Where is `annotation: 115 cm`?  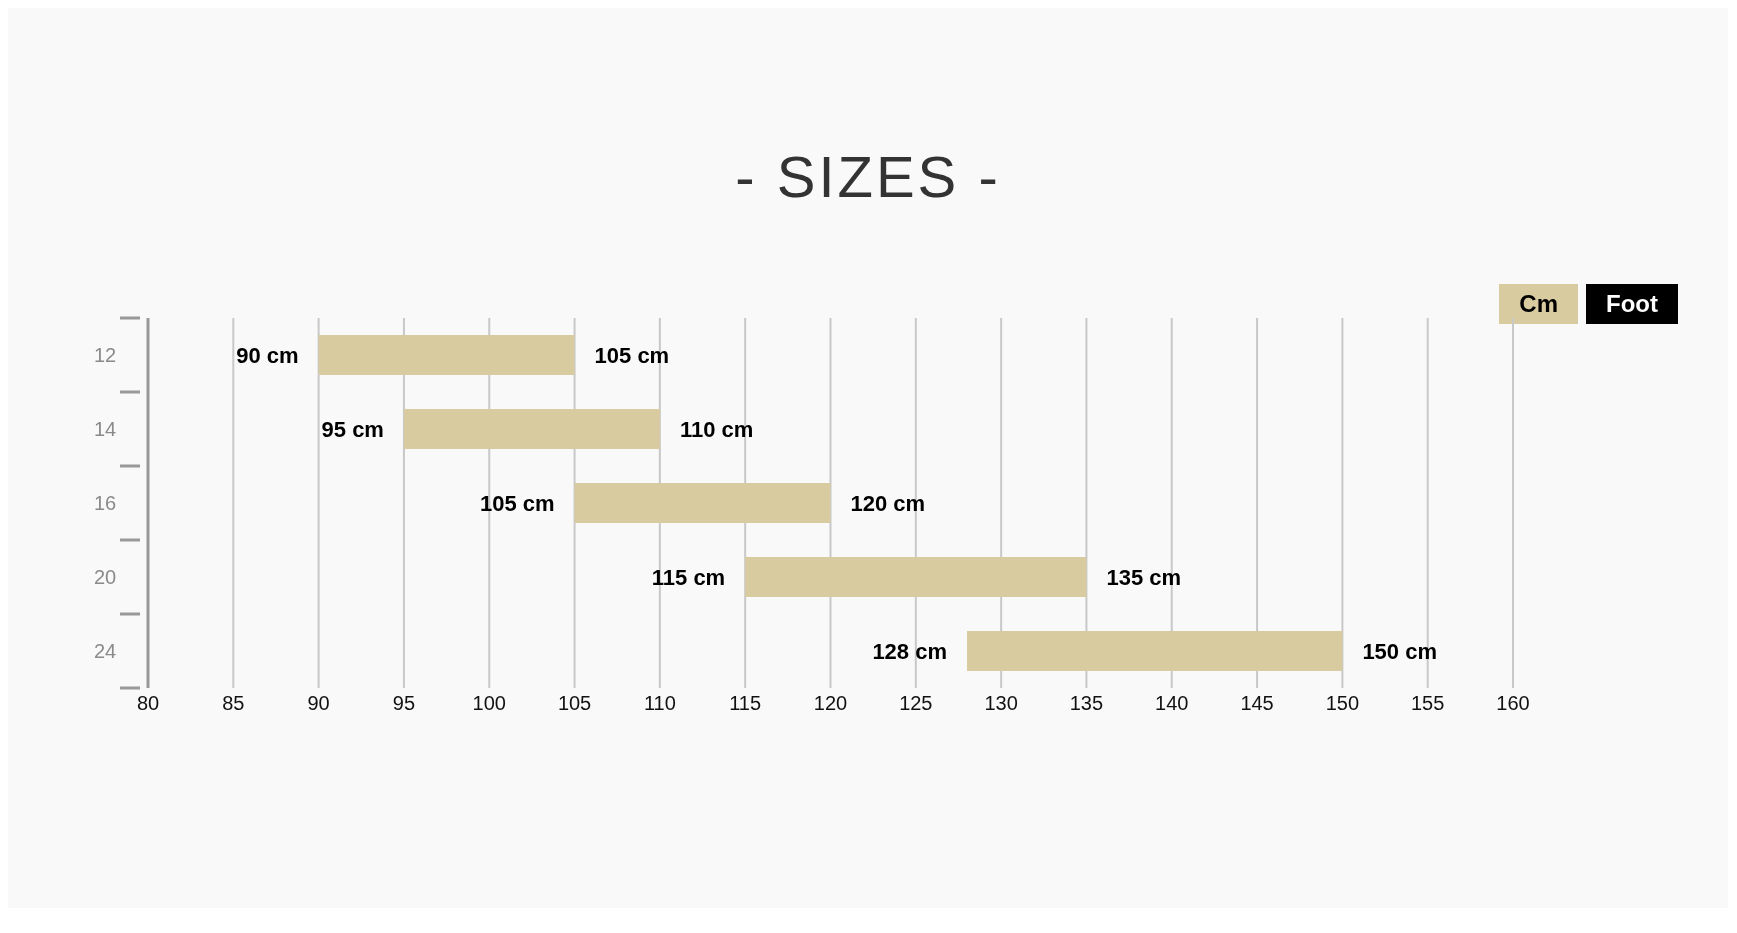 annotation: 115 cm is located at coordinates (688, 577).